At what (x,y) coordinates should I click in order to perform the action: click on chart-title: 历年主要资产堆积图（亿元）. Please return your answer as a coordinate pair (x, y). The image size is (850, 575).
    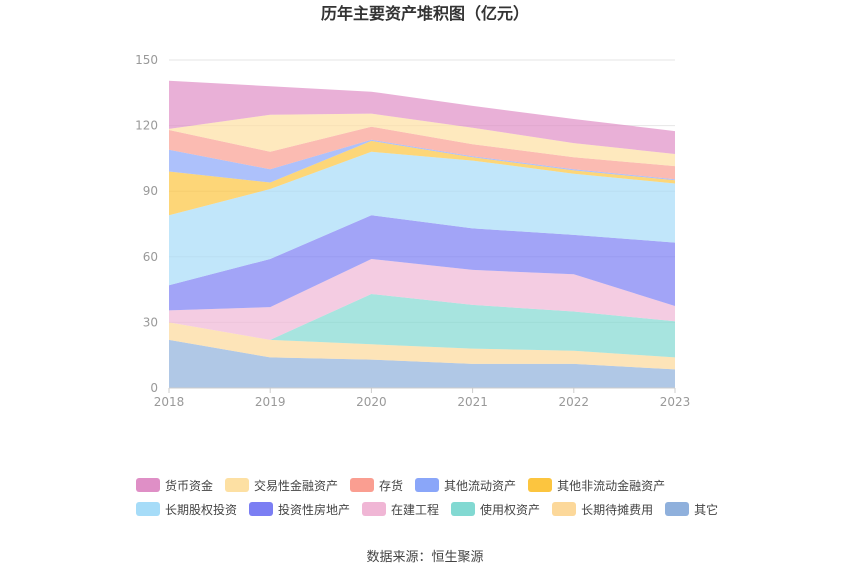
    Looking at the image, I should click on (425, 13).